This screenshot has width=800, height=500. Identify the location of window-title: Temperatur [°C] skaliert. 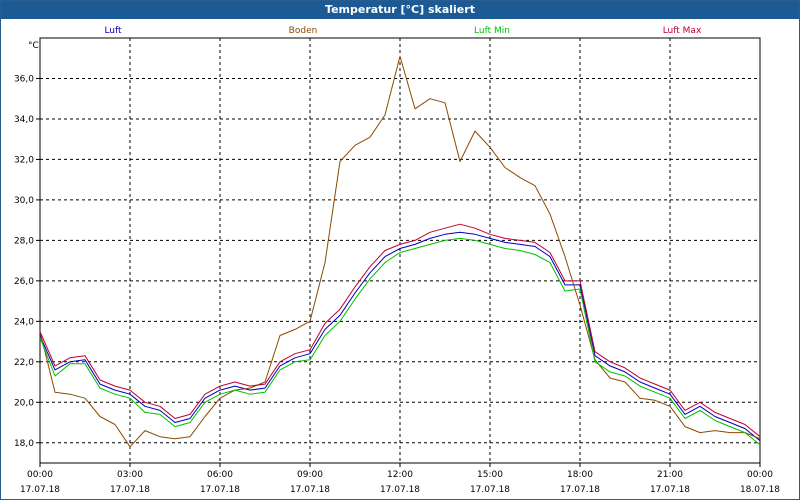
(400, 10).